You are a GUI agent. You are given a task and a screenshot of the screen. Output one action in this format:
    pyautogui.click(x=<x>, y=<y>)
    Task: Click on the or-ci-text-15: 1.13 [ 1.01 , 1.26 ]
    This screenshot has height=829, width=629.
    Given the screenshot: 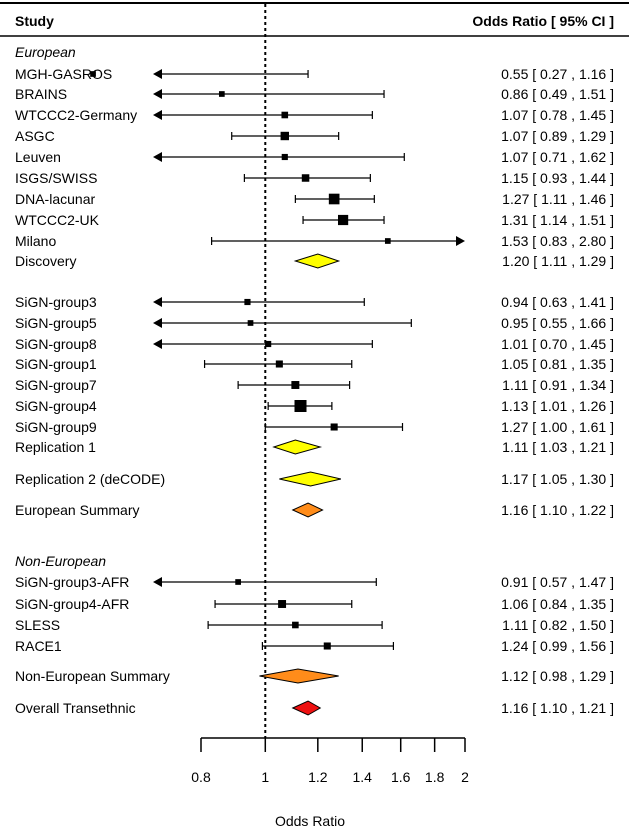 What is the action you would take?
    pyautogui.click(x=557, y=406)
    